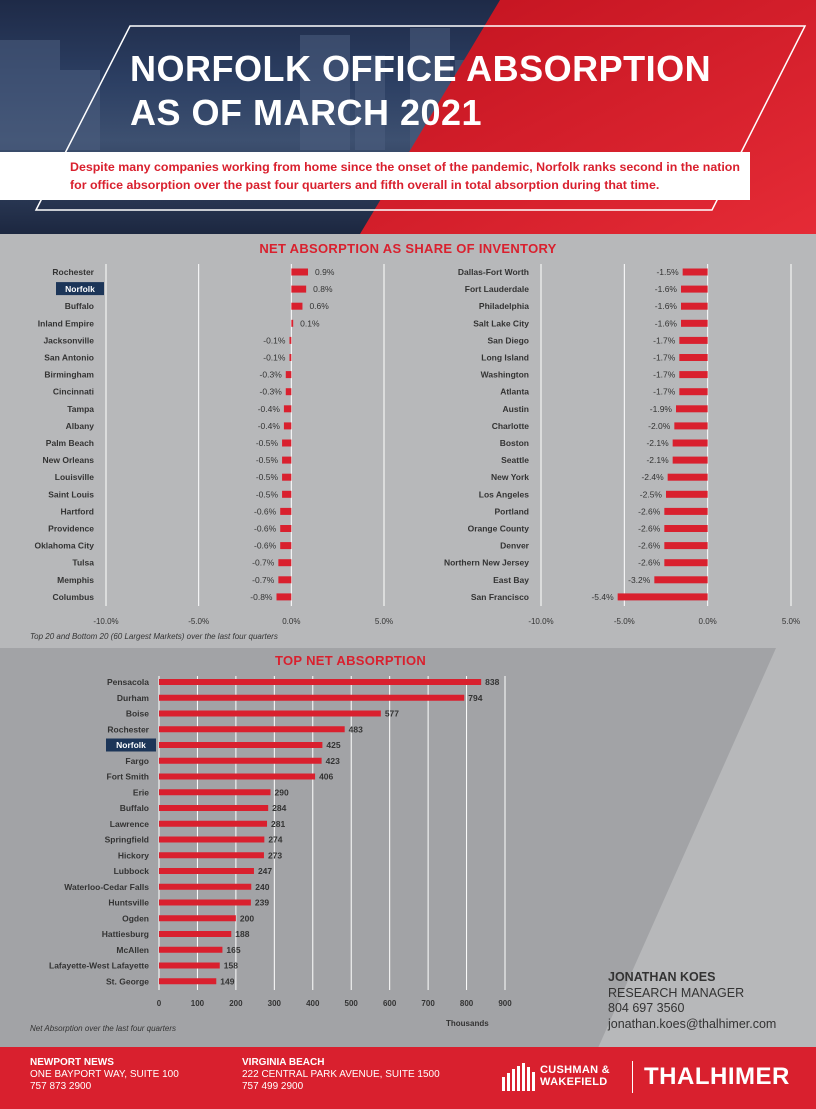 The image size is (816, 1109). What do you see at coordinates (492, 682) in the screenshot?
I see `data-label: 838` at bounding box center [492, 682].